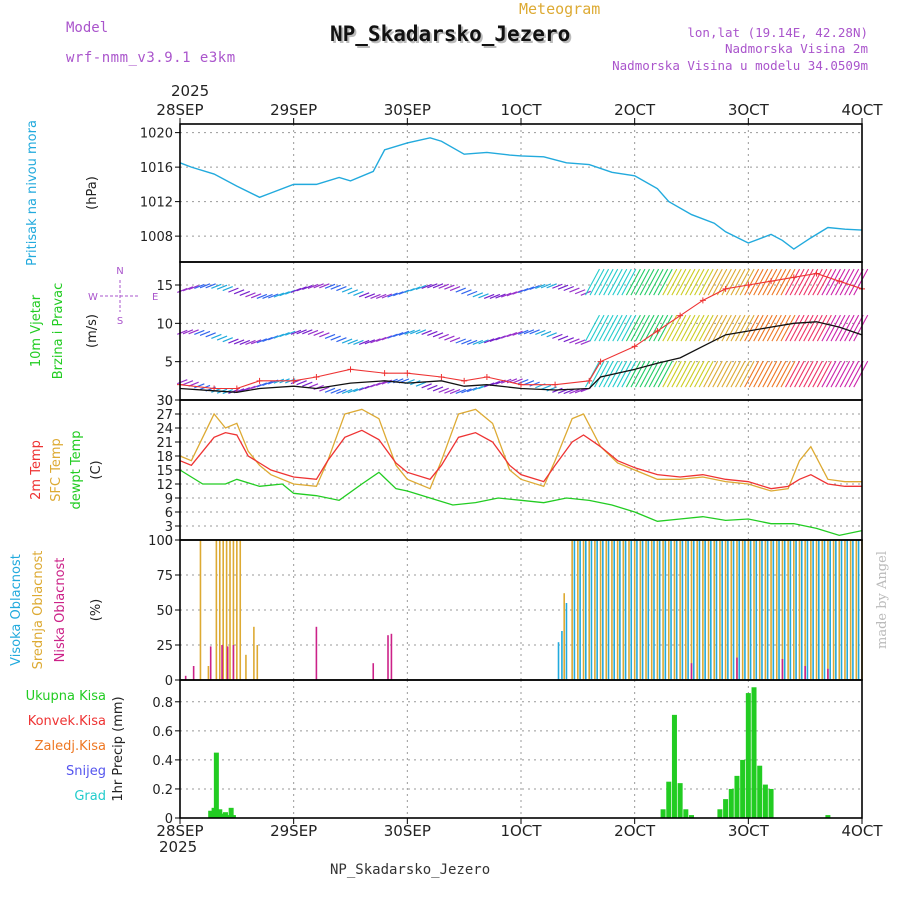  What do you see at coordinates (156, 134) in the screenshot?
I see `y-tick-label: 1020` at bounding box center [156, 134].